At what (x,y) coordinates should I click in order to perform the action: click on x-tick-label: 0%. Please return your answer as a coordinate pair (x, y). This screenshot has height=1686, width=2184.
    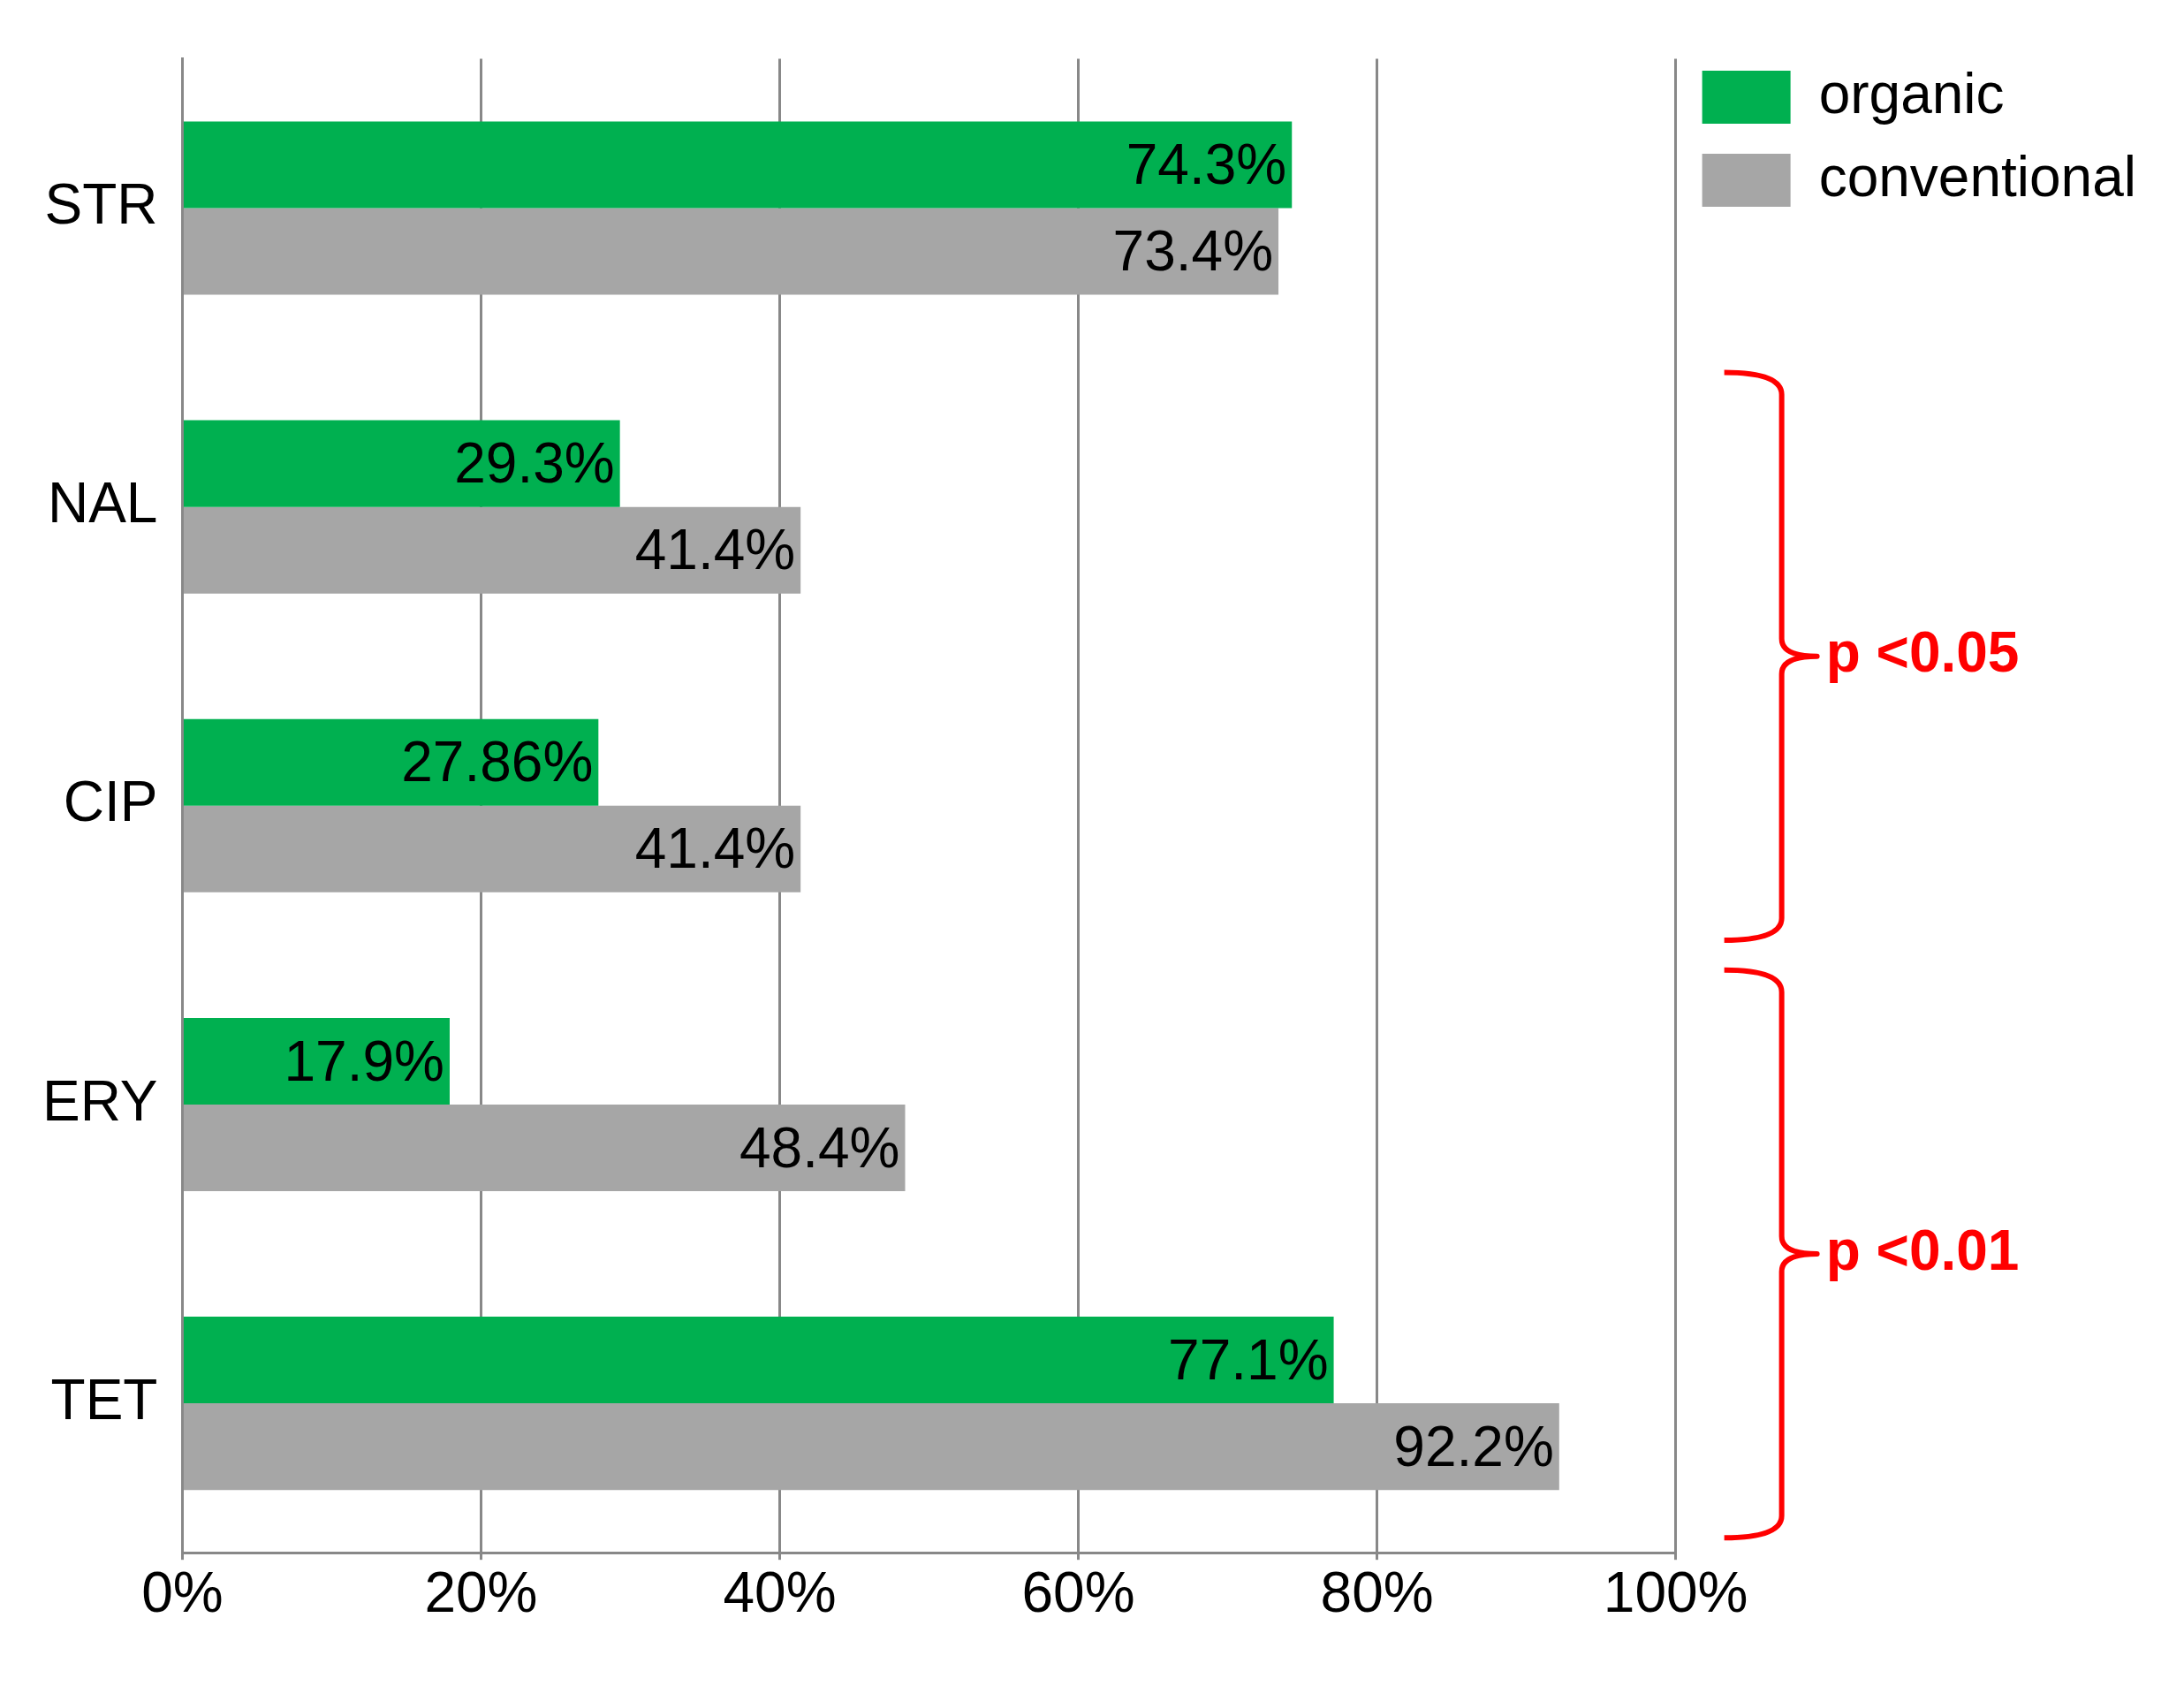
    Looking at the image, I should click on (183, 1593).